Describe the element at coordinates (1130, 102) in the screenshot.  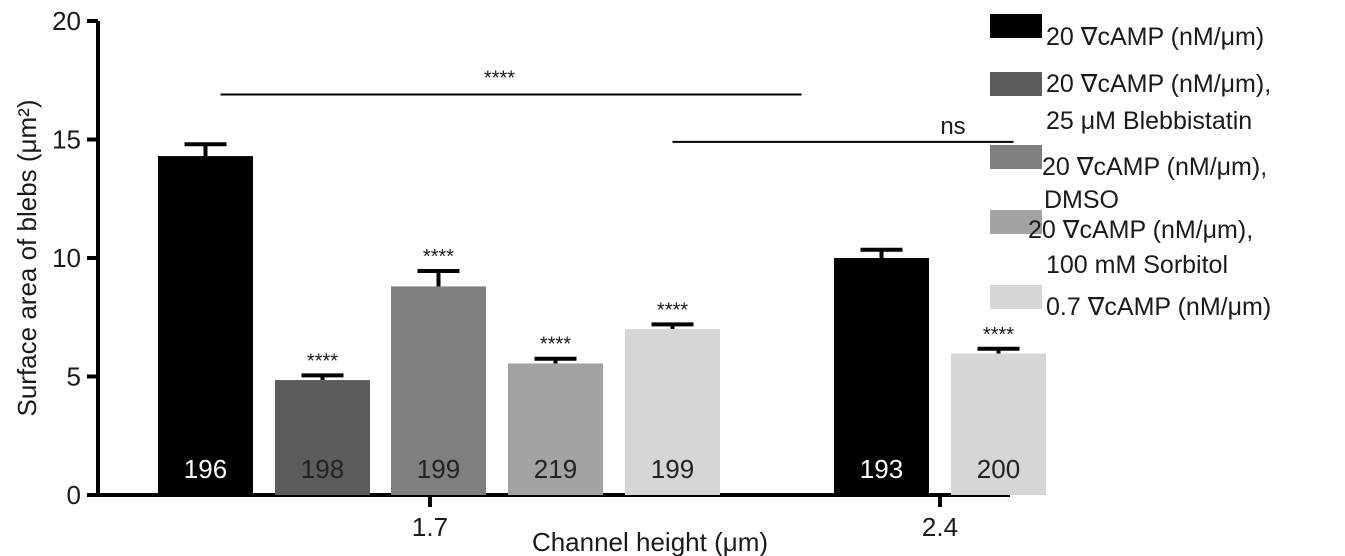
I see `legend-item: 20 ∇cAMP (nM/μm), 25 μM Blebbistatin` at that location.